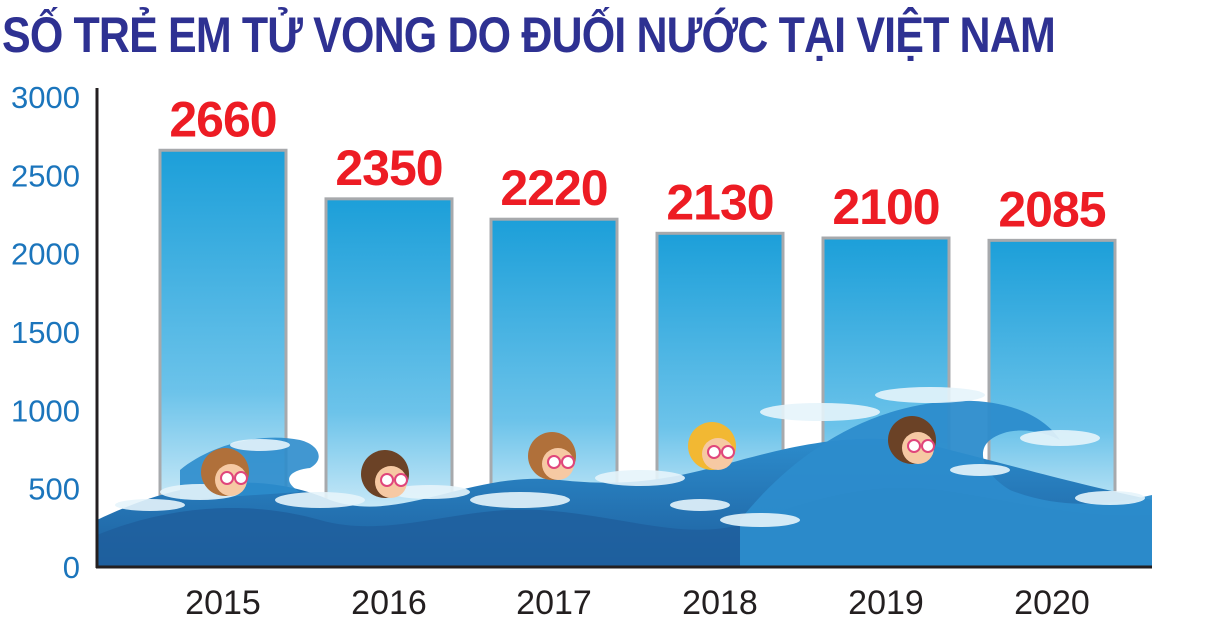 This screenshot has width=1207, height=631. I want to click on x-tick-label: 2015, so click(223, 603).